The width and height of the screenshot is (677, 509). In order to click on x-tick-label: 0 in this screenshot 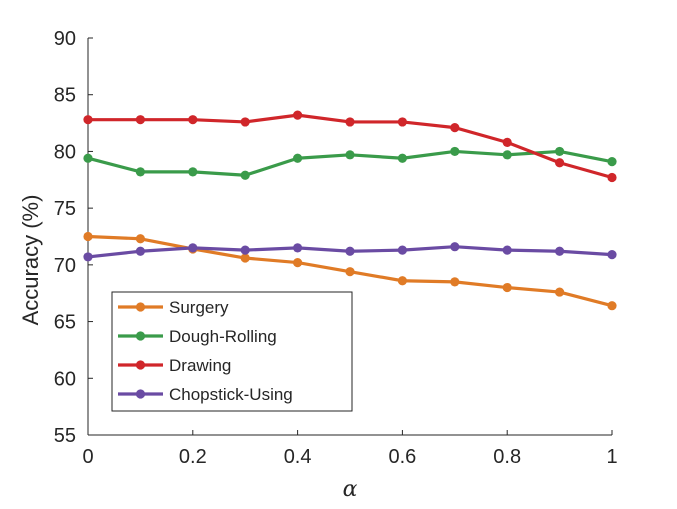, I will do `click(87, 457)`.